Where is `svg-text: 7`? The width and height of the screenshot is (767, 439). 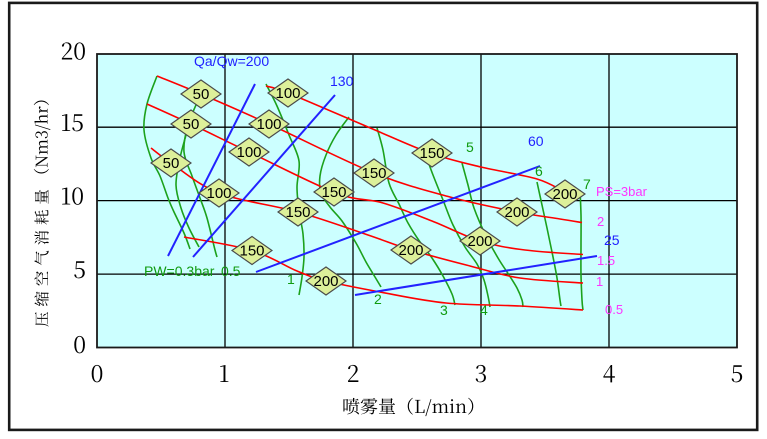
svg-text: 7 is located at coordinates (587, 184).